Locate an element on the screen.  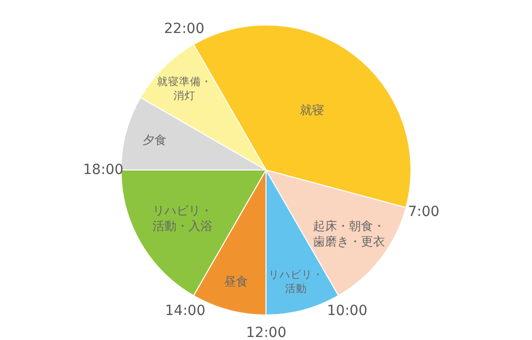
slice-label: リハビリ・活動 is located at coordinates (296, 281).